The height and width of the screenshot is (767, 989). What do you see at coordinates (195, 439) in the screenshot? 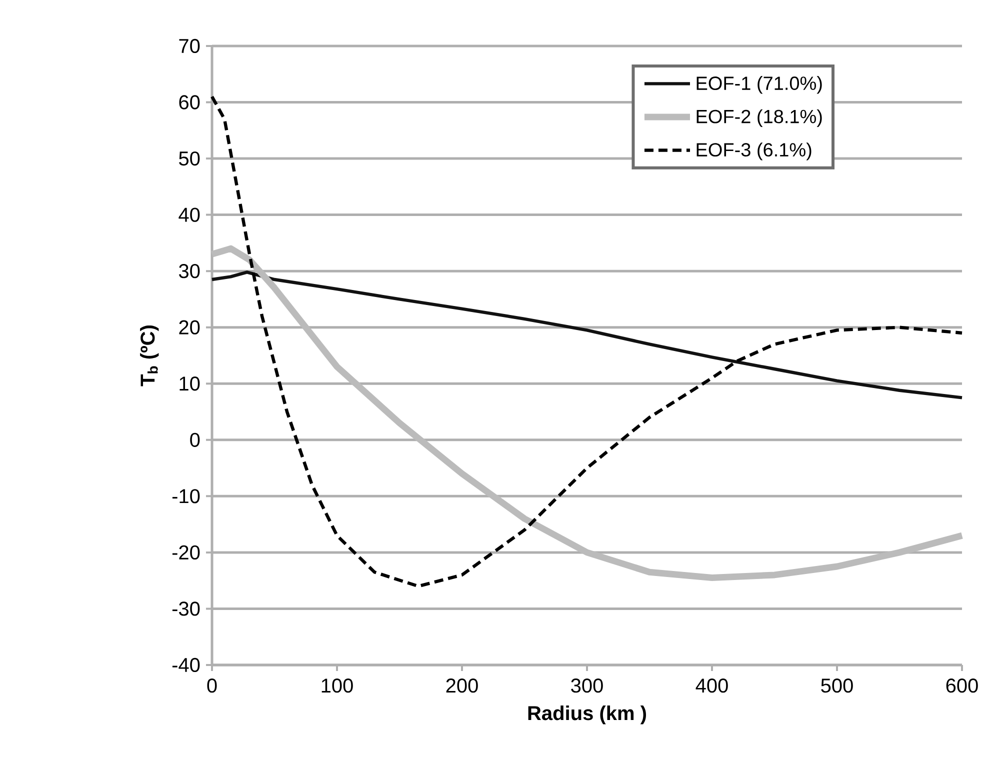
I see `y-tick-label: 0` at bounding box center [195, 439].